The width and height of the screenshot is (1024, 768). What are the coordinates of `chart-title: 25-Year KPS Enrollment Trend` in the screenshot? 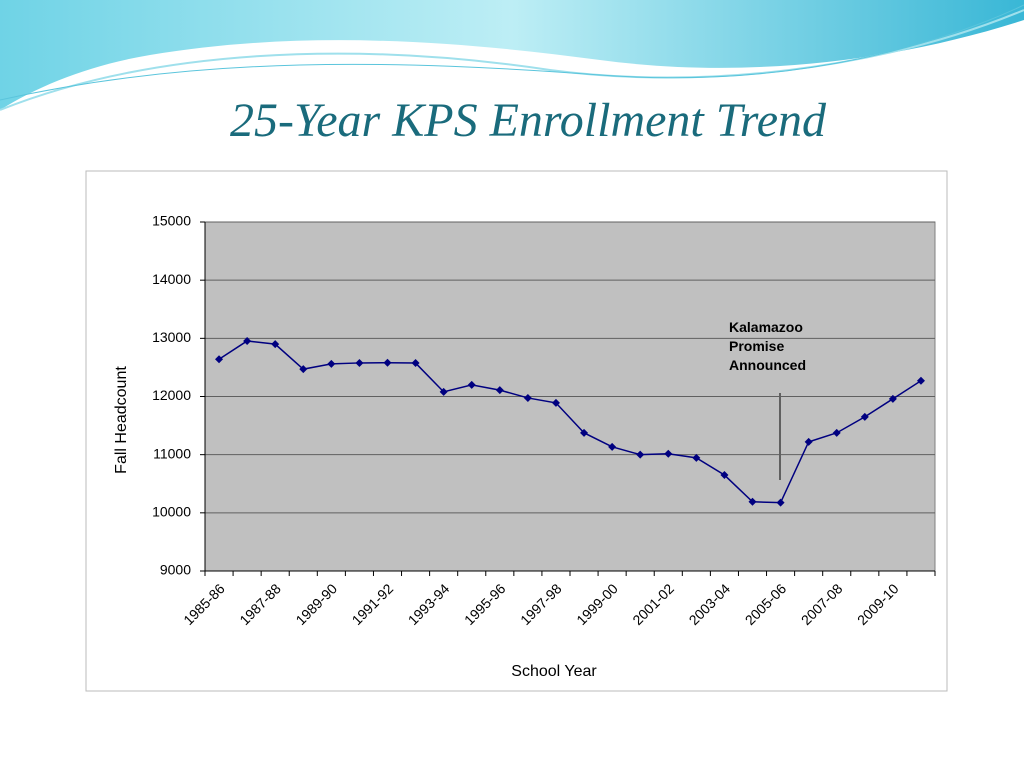 It's located at (528, 120).